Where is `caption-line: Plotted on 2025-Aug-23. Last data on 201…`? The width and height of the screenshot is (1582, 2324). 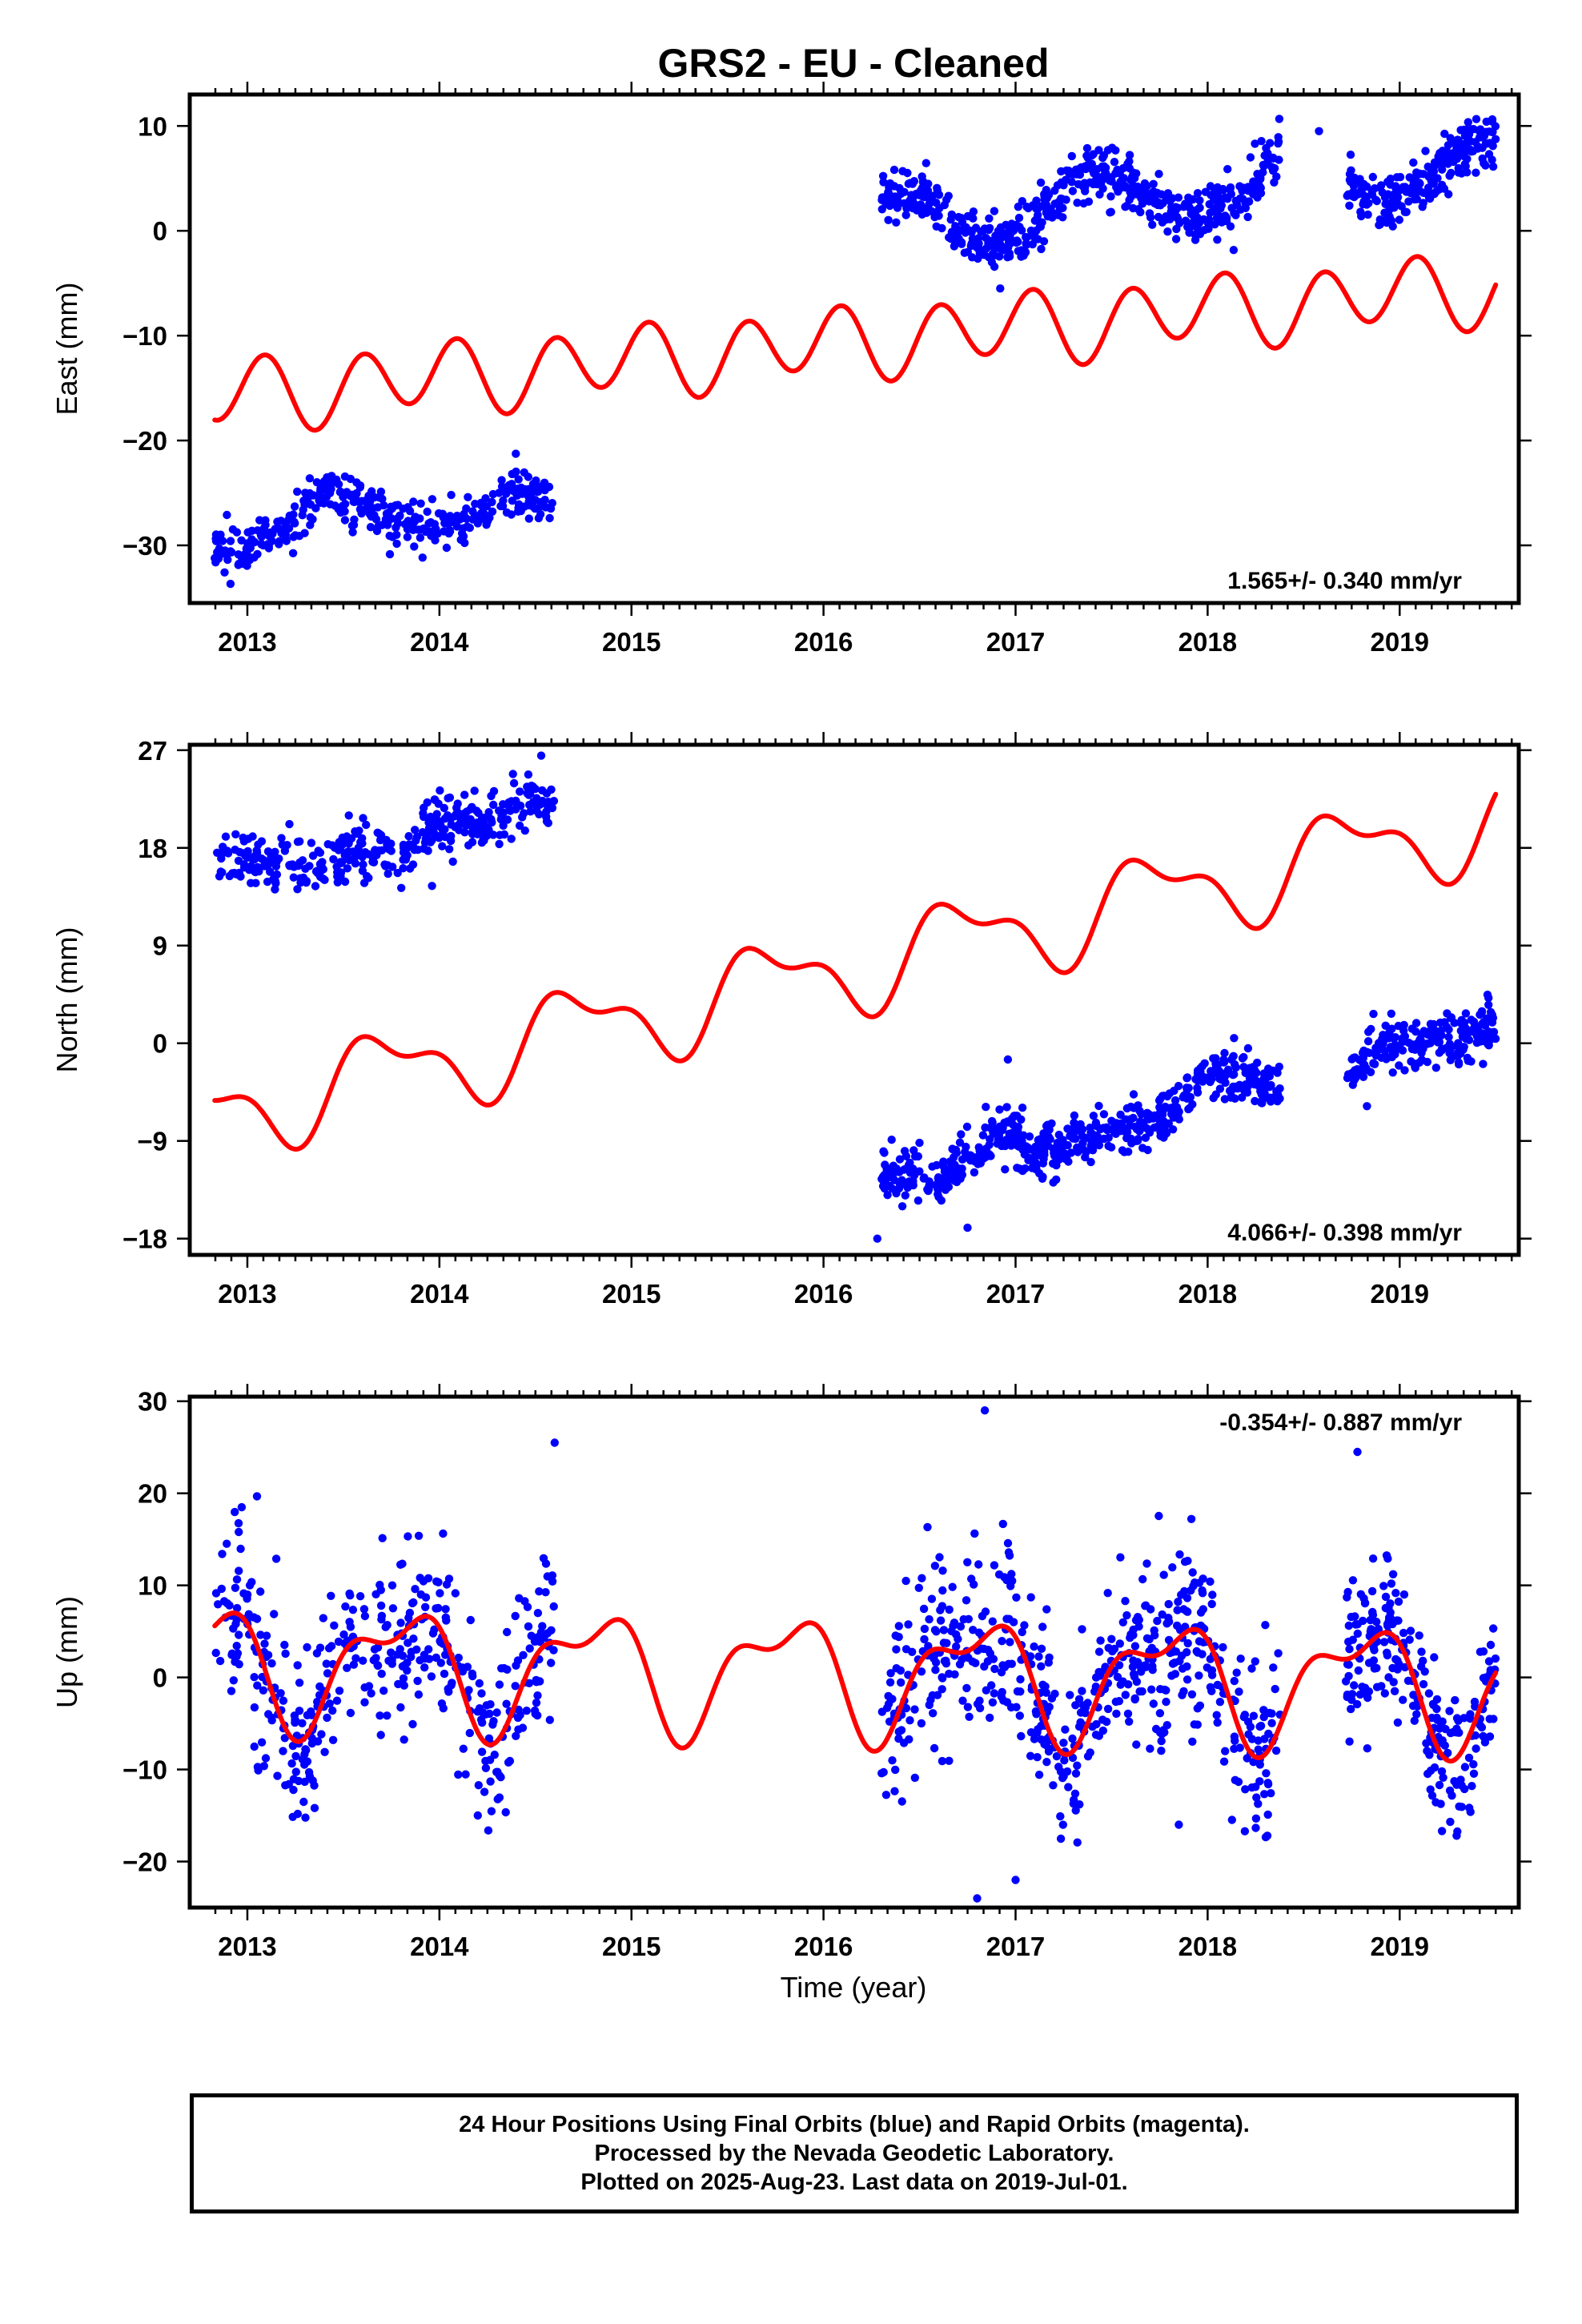 caption-line: Plotted on 2025-Aug-23. Last data on 201… is located at coordinates (854, 2182).